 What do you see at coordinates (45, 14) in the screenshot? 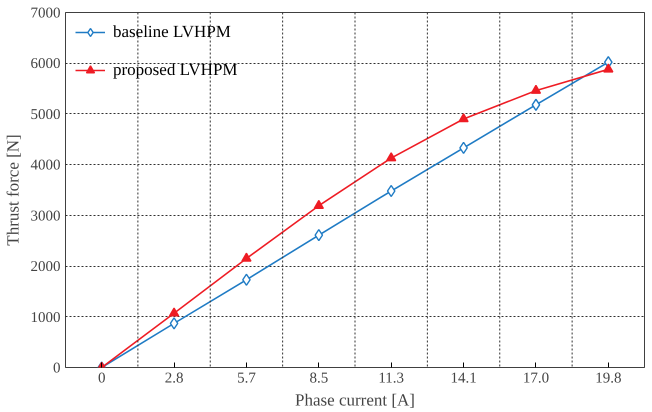
I see `y-tick-label: 7000` at bounding box center [45, 14].